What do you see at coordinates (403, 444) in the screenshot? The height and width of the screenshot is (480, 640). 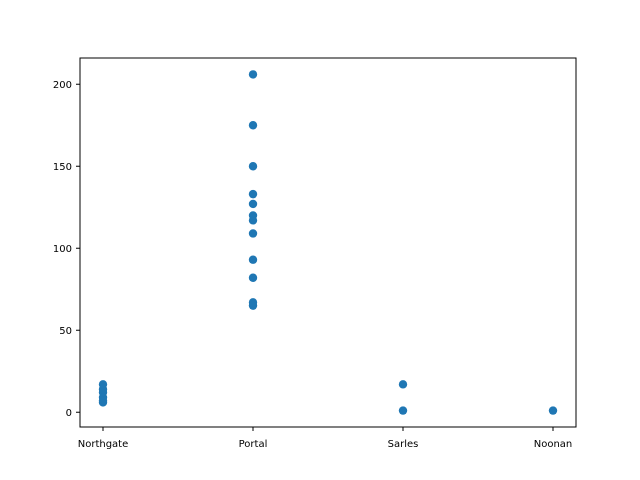 I see `x-tick-label-sarles: Sarles` at bounding box center [403, 444].